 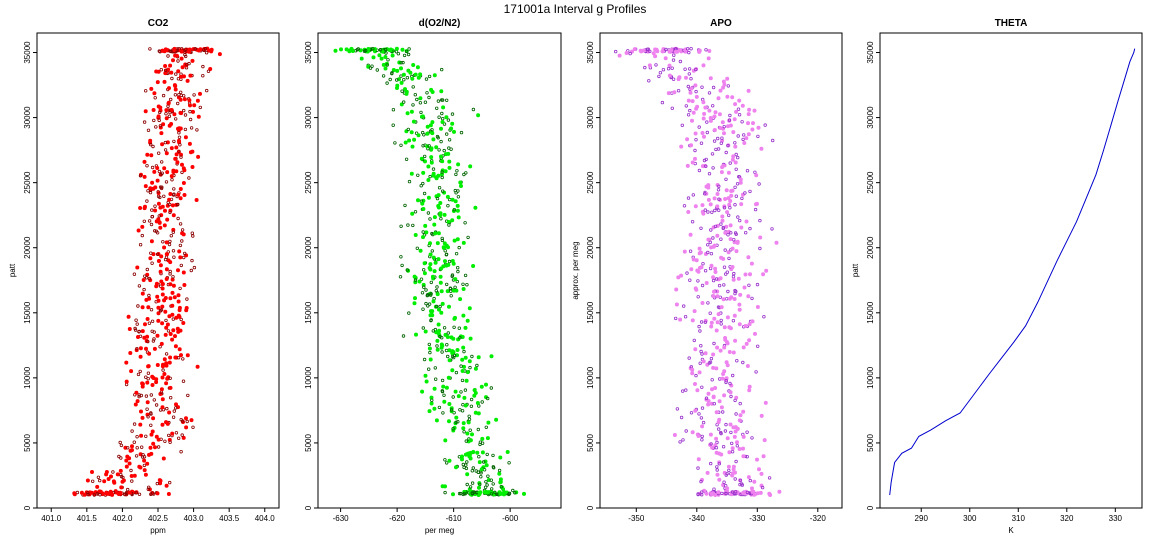 What do you see at coordinates (590, 507) in the screenshot?
I see `y-tick-label: 0` at bounding box center [590, 507].